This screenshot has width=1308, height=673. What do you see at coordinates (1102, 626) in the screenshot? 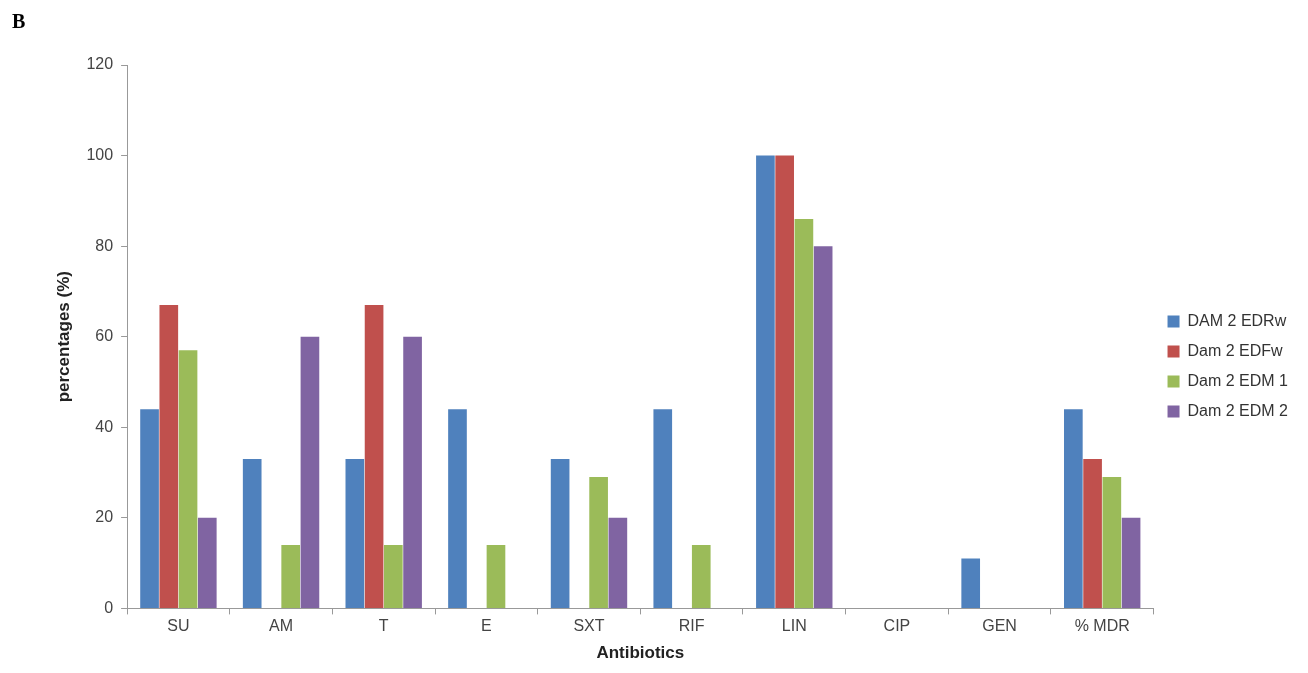
I see `x-tick-label: % MDR` at bounding box center [1102, 626].